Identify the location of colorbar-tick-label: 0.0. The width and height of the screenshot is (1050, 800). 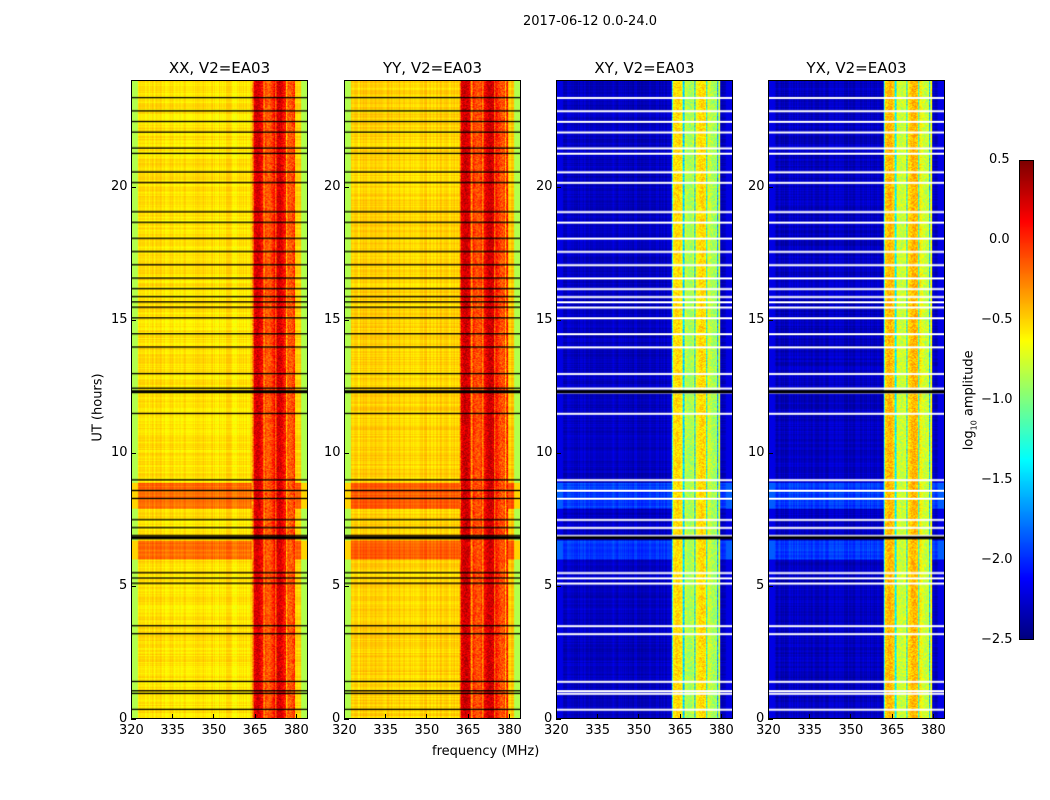
(999, 239).